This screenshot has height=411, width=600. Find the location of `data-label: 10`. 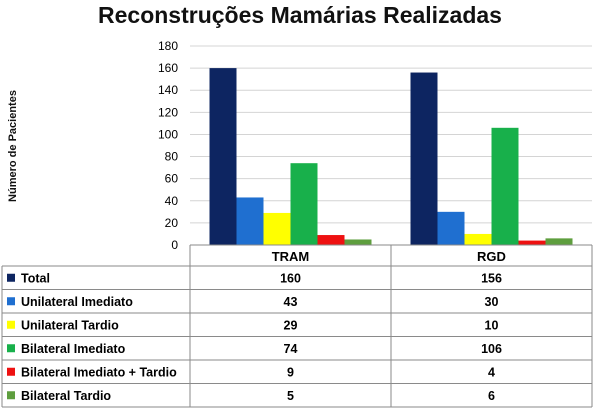

data-label: 10 is located at coordinates (492, 325).